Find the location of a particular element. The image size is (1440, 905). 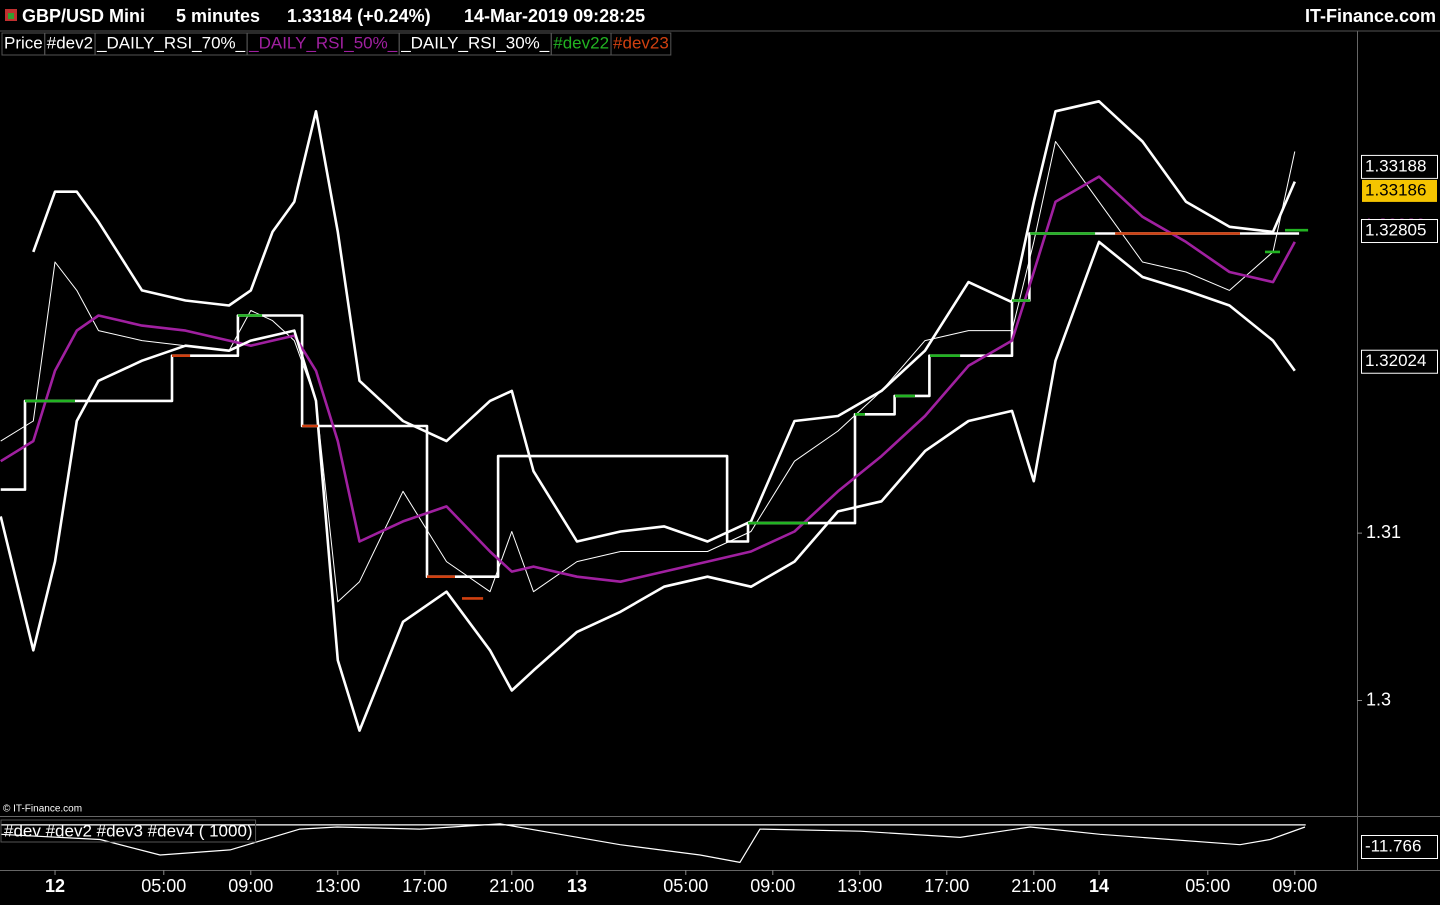

legend-label: _DAILY_RSI_30%_ is located at coordinates (475, 42).